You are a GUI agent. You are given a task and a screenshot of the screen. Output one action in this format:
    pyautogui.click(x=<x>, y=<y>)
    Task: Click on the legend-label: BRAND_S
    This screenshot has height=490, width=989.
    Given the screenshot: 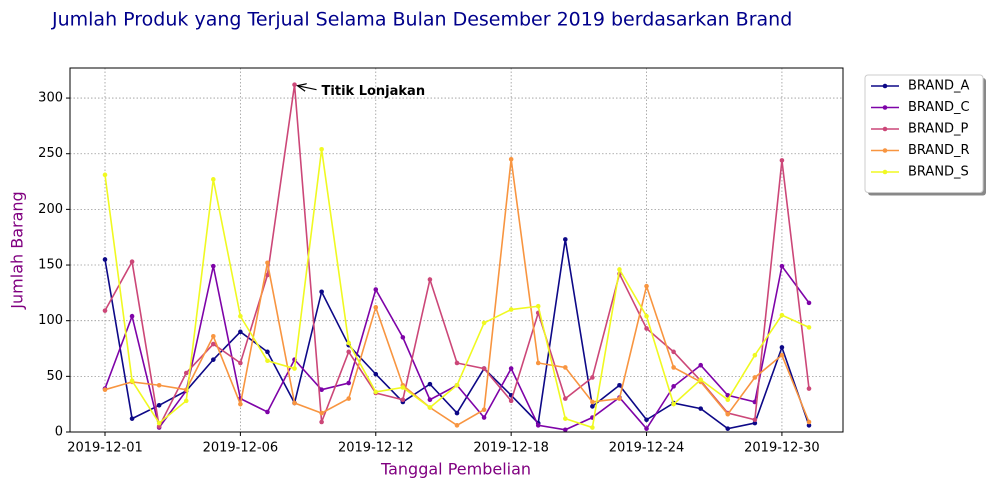 What is the action you would take?
    pyautogui.click(x=938, y=172)
    